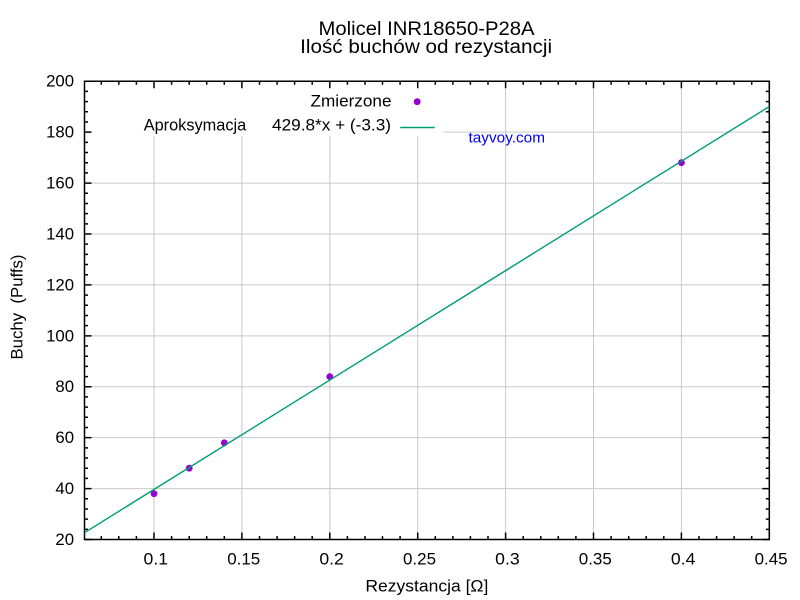 The image size is (800, 600). What do you see at coordinates (507, 138) in the screenshot?
I see `svg-text: tayvoy.com` at bounding box center [507, 138].